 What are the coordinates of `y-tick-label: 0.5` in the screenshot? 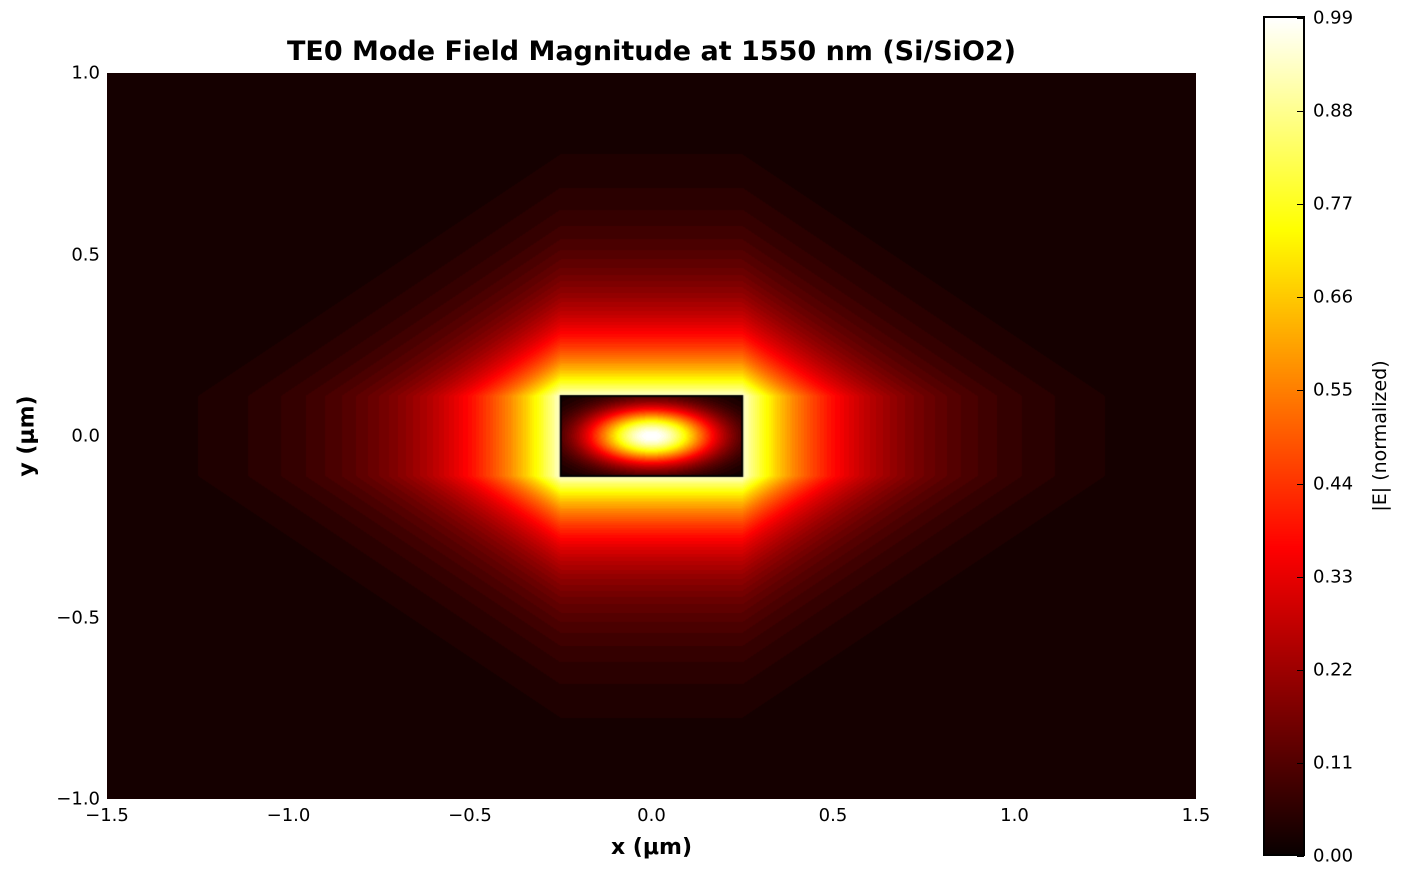 It's located at (85, 254).